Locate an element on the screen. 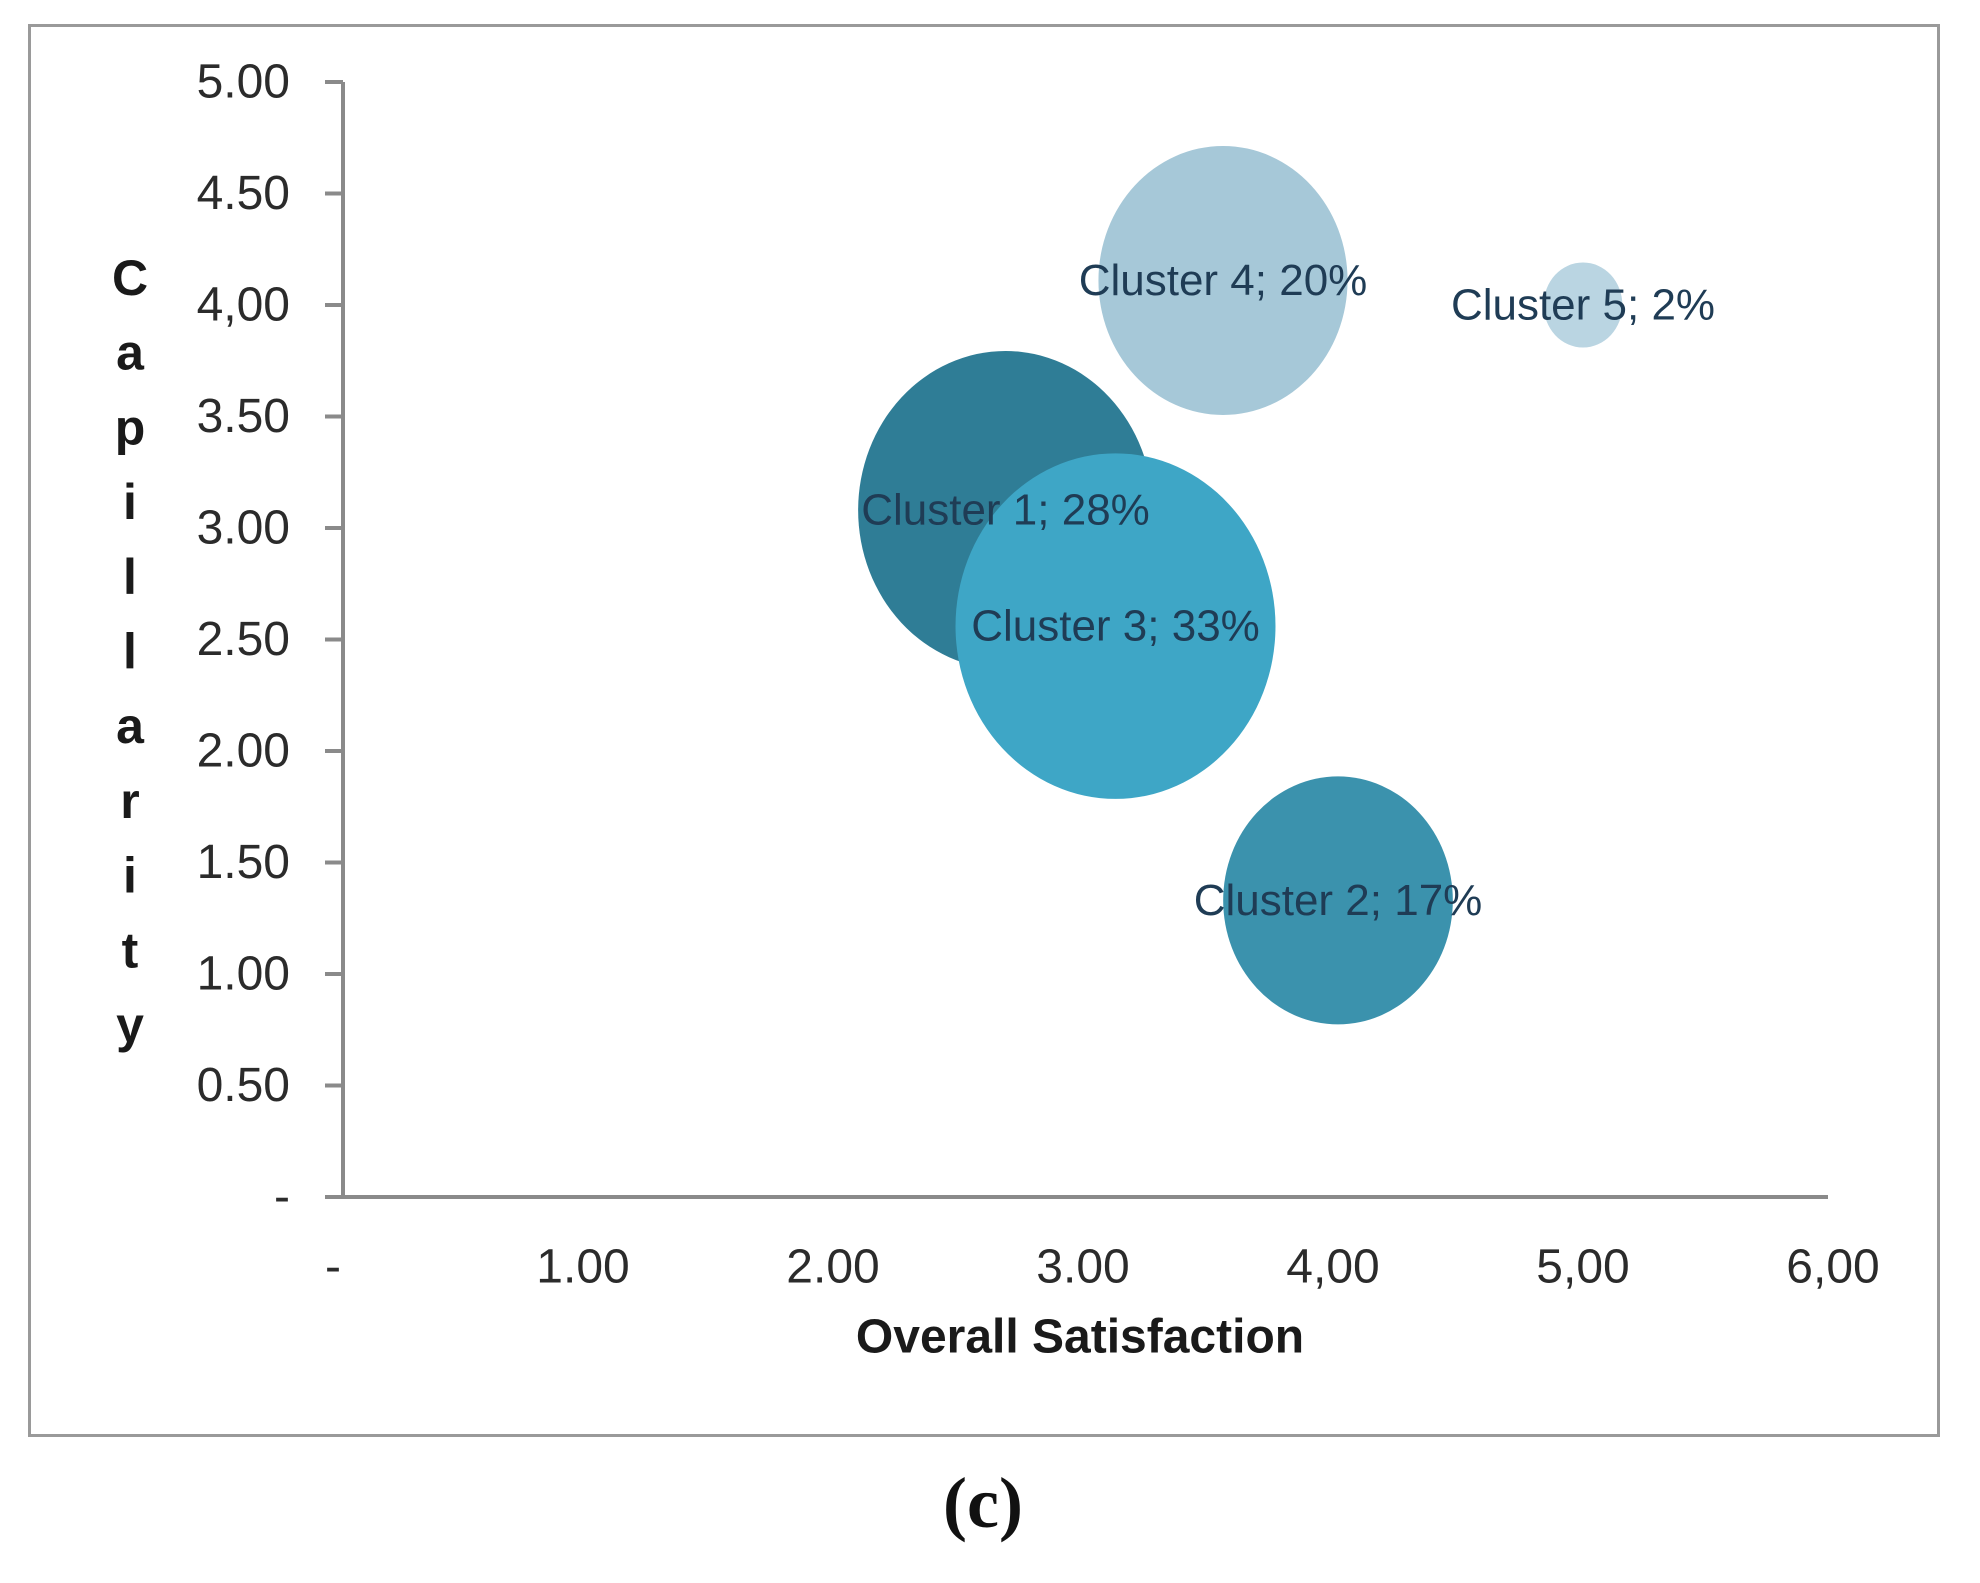 The width and height of the screenshot is (1980, 1583). x-tick-label: 3.00 is located at coordinates (1082, 1267).